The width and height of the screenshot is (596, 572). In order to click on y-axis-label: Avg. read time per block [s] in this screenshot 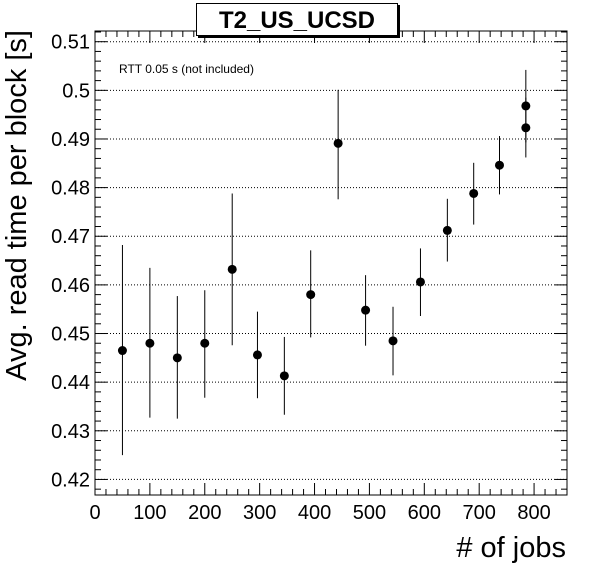, I will do `click(17, 205)`.